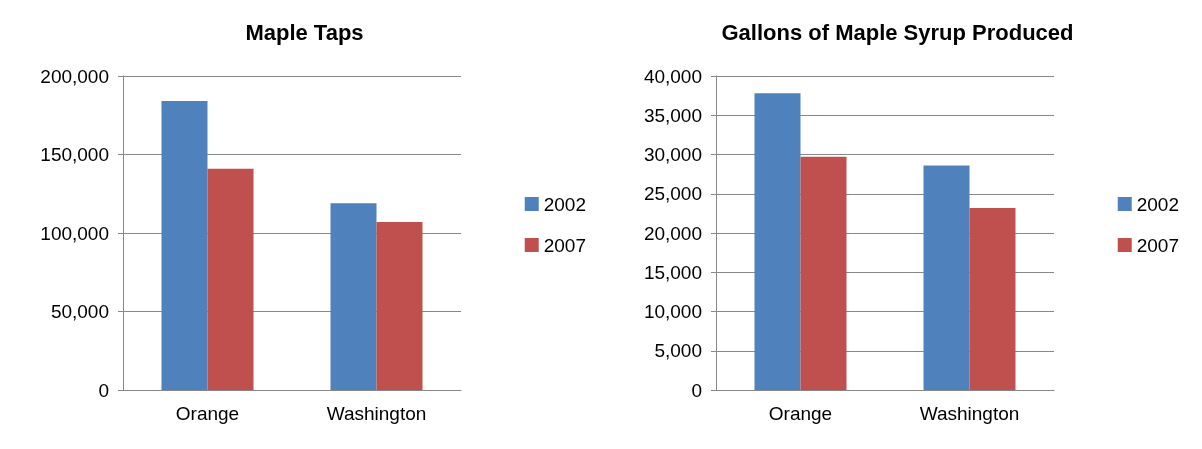  I want to click on y-tick-label: 10,000, so click(672, 311).